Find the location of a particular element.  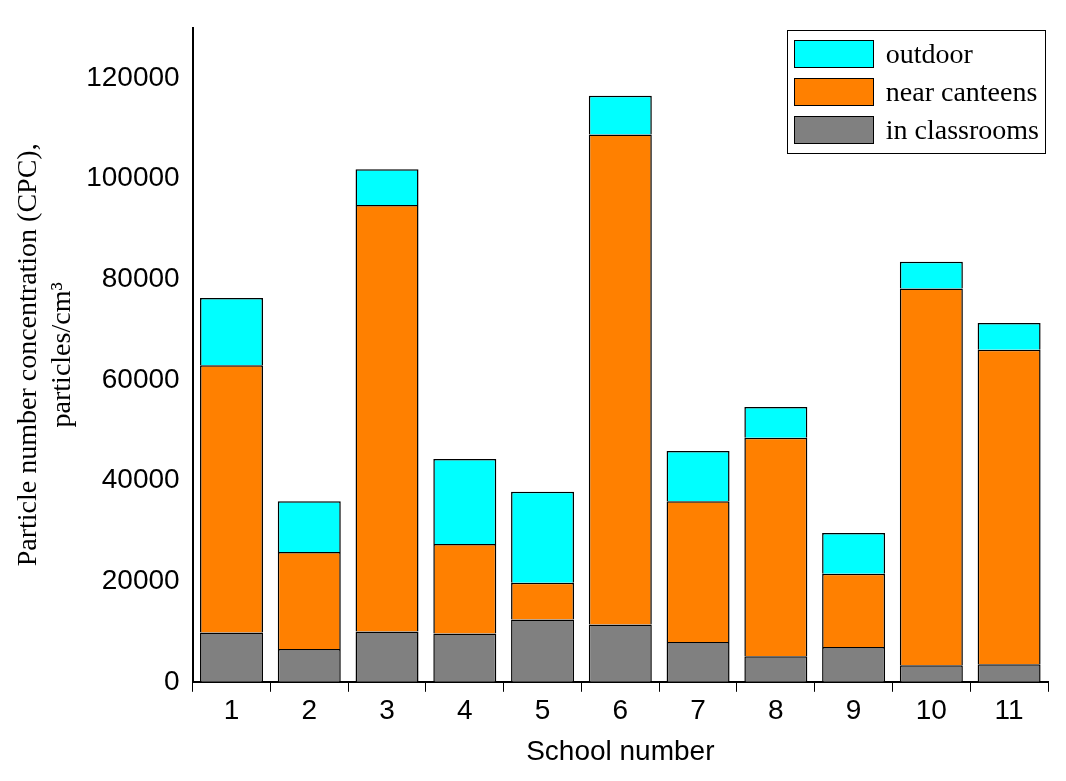

x-tick-label: 3 is located at coordinates (387, 710).